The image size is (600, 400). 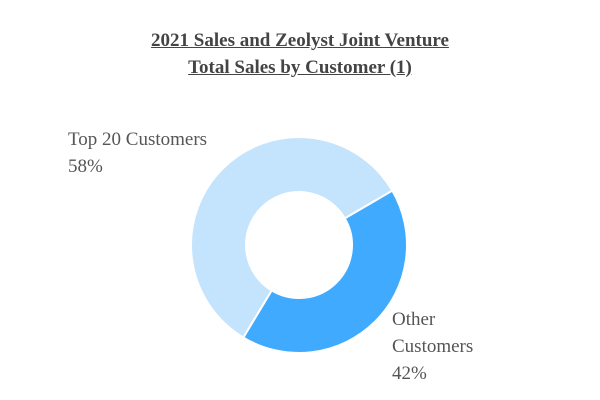 I want to click on chart-subtitle: Total Sales by Customer (1), so click(x=300, y=67).